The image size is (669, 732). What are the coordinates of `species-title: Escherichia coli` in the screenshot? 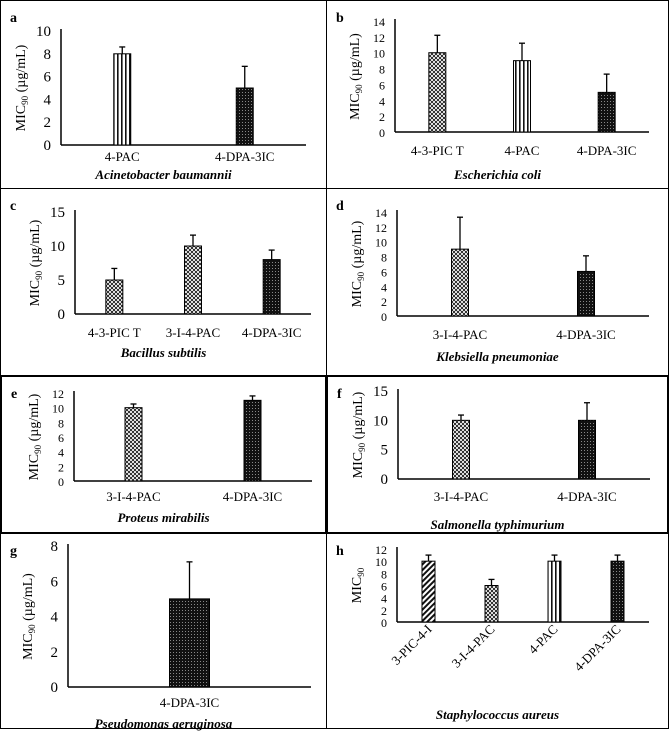 It's located at (497, 174).